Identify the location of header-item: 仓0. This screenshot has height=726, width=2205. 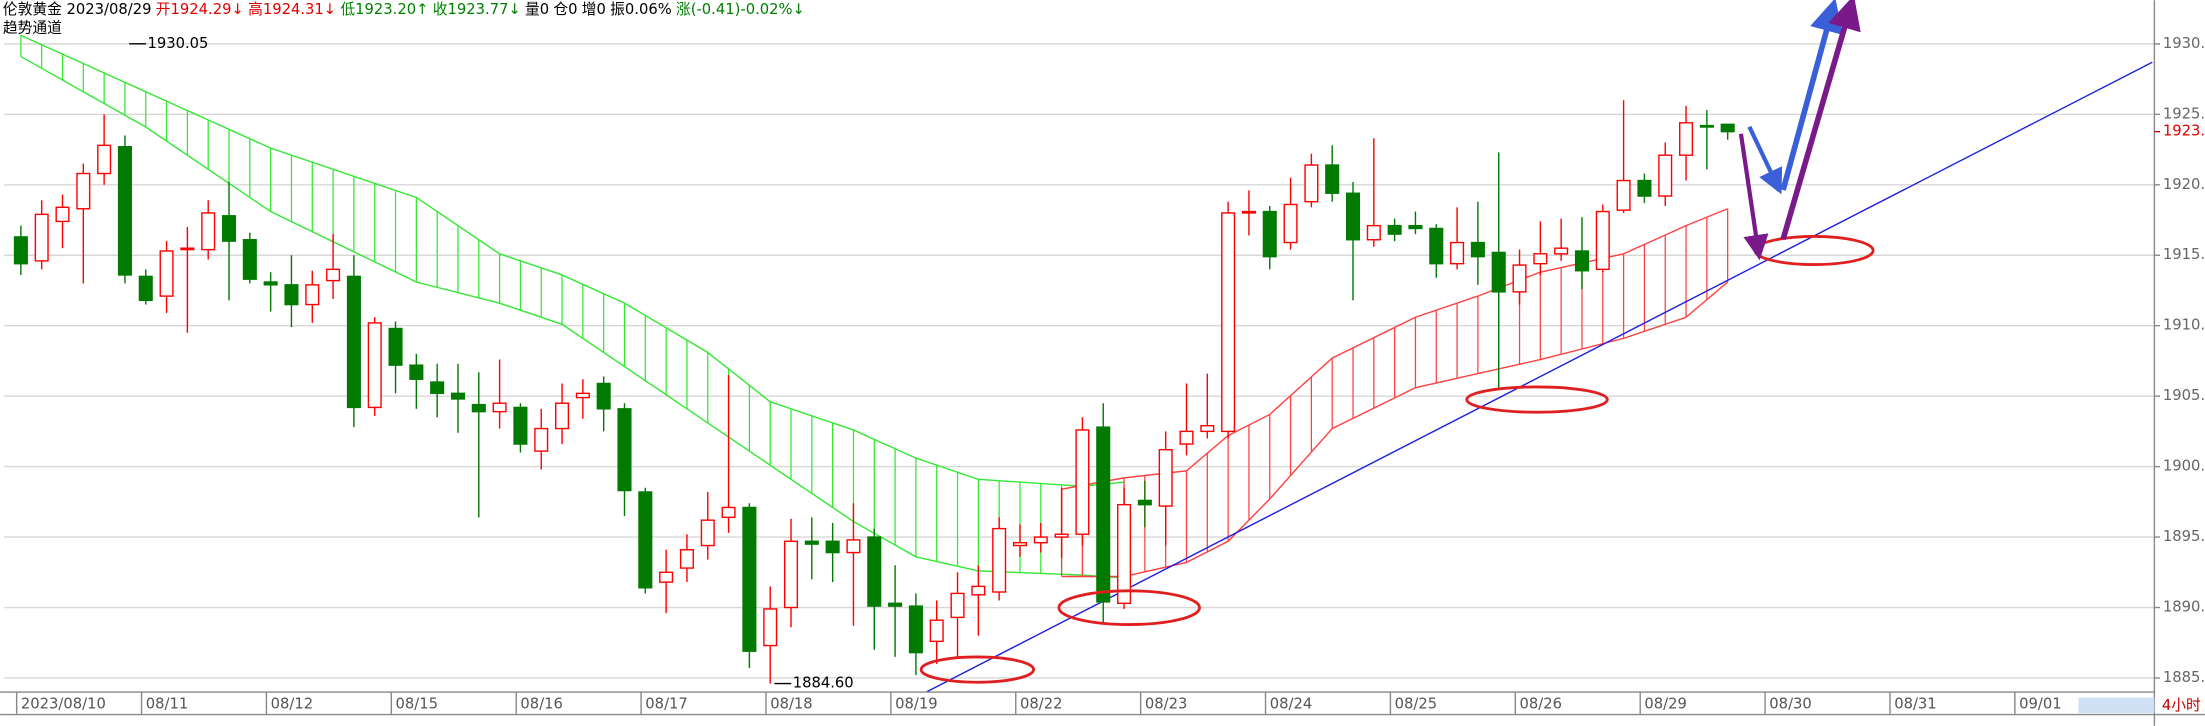
(565, 9).